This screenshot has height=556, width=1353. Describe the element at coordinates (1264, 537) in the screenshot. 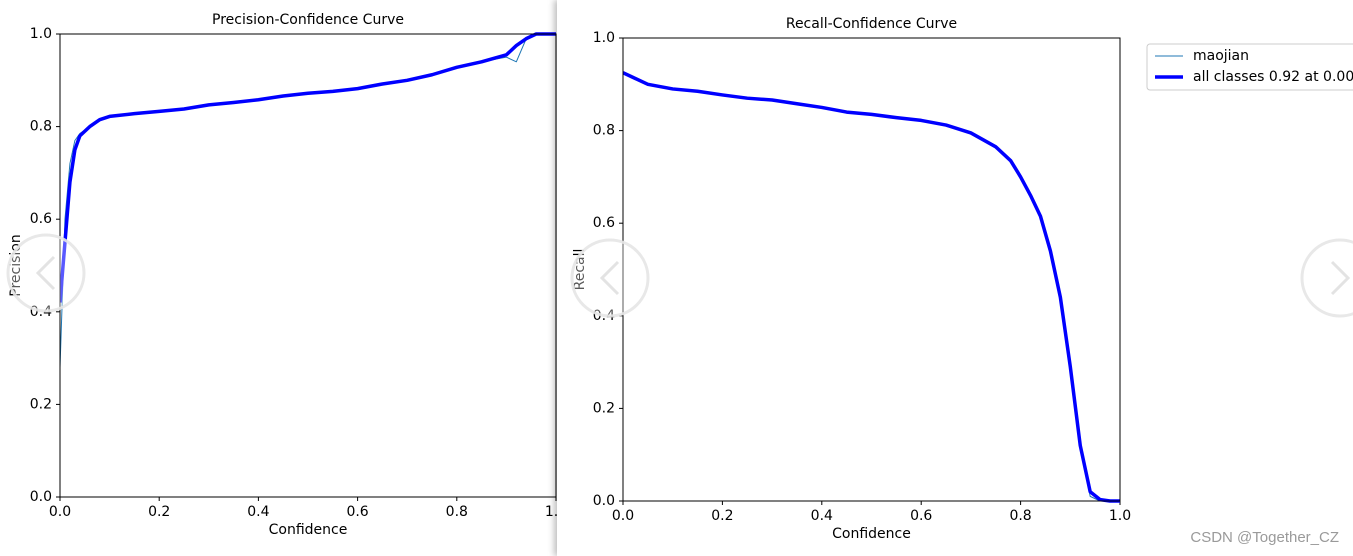

I see `watermark: CSDN @Together_CZ` at that location.